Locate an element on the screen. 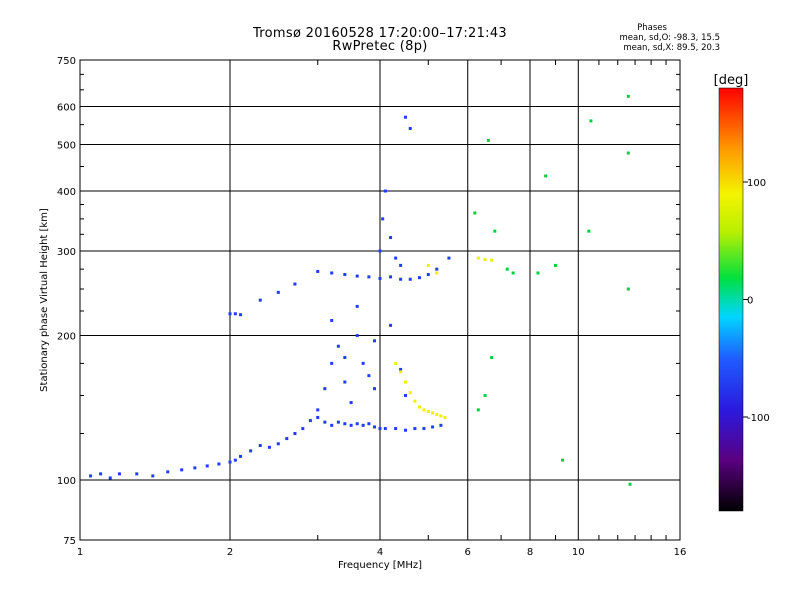 The width and height of the screenshot is (800, 600). x-tick-label: 6 is located at coordinates (468, 552).